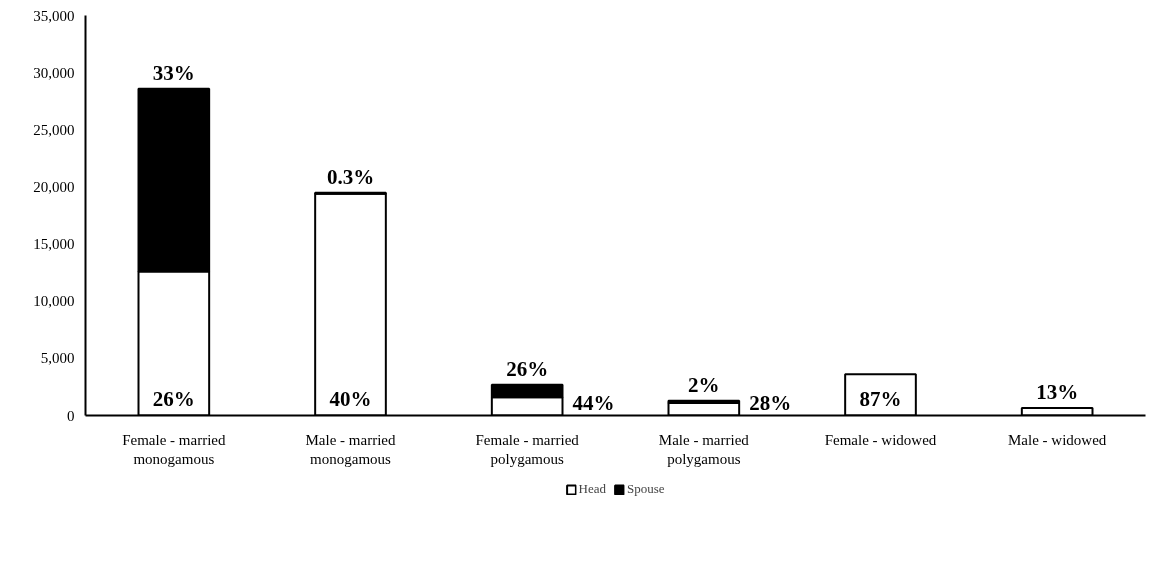 The height and width of the screenshot is (579, 1174). Describe the element at coordinates (645, 489) in the screenshot. I see `legend-label: Spouse` at that location.